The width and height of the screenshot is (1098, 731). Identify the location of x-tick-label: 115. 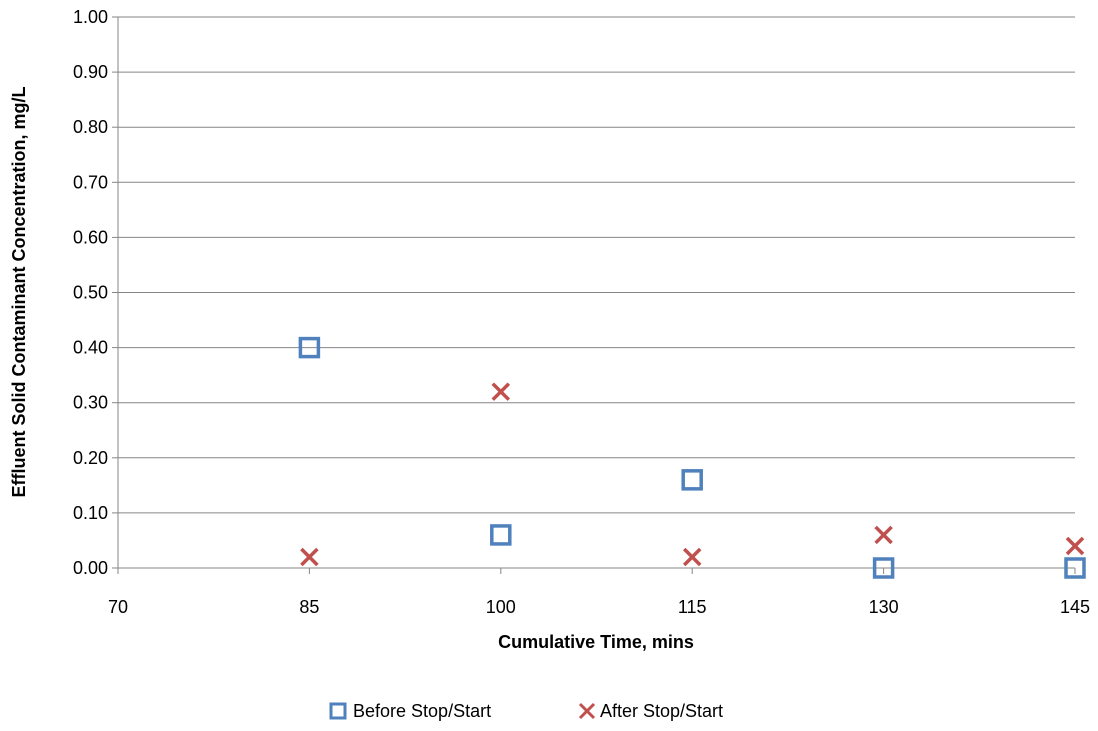
(692, 607).